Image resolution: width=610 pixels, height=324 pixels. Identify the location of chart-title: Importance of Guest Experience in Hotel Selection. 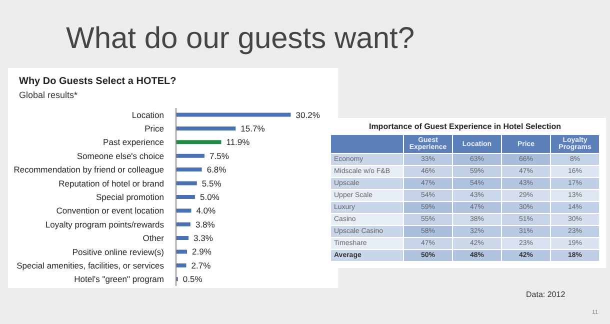
(465, 126).